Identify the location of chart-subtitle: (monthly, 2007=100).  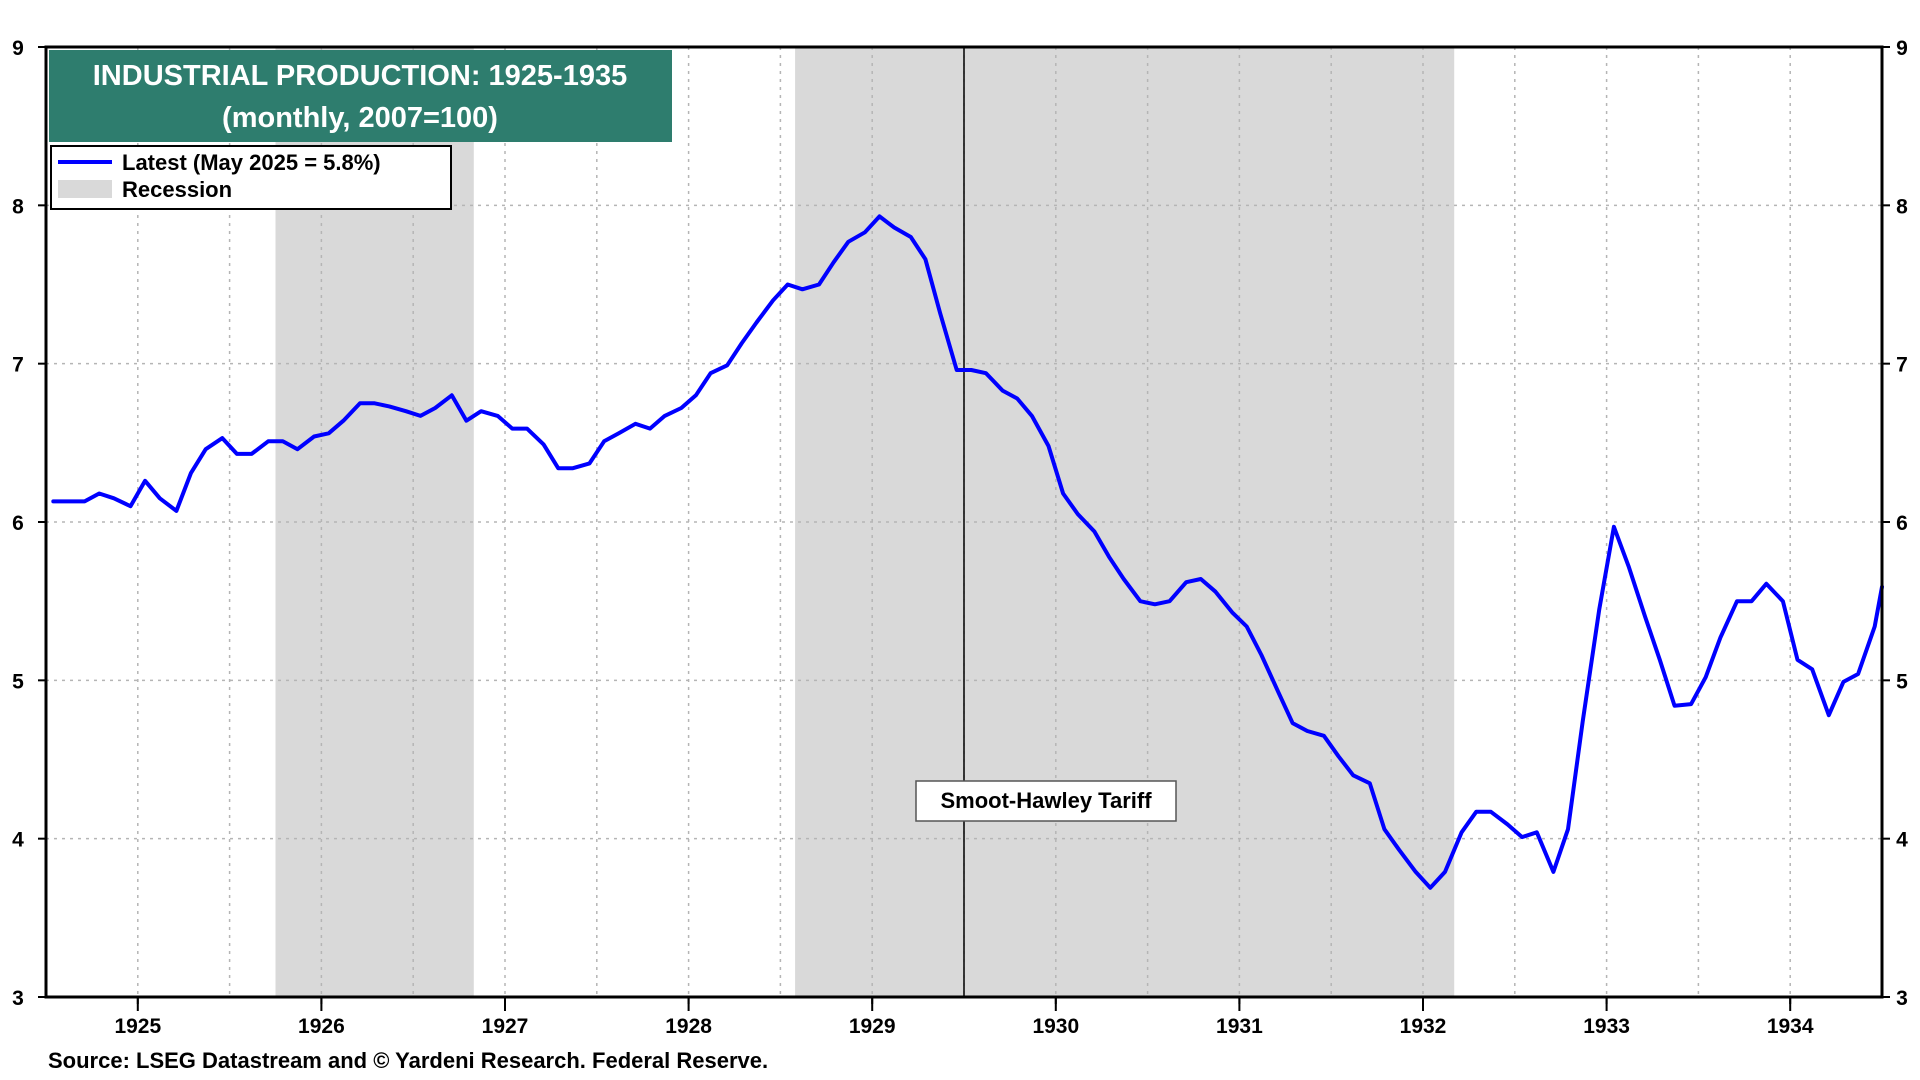
(360, 118).